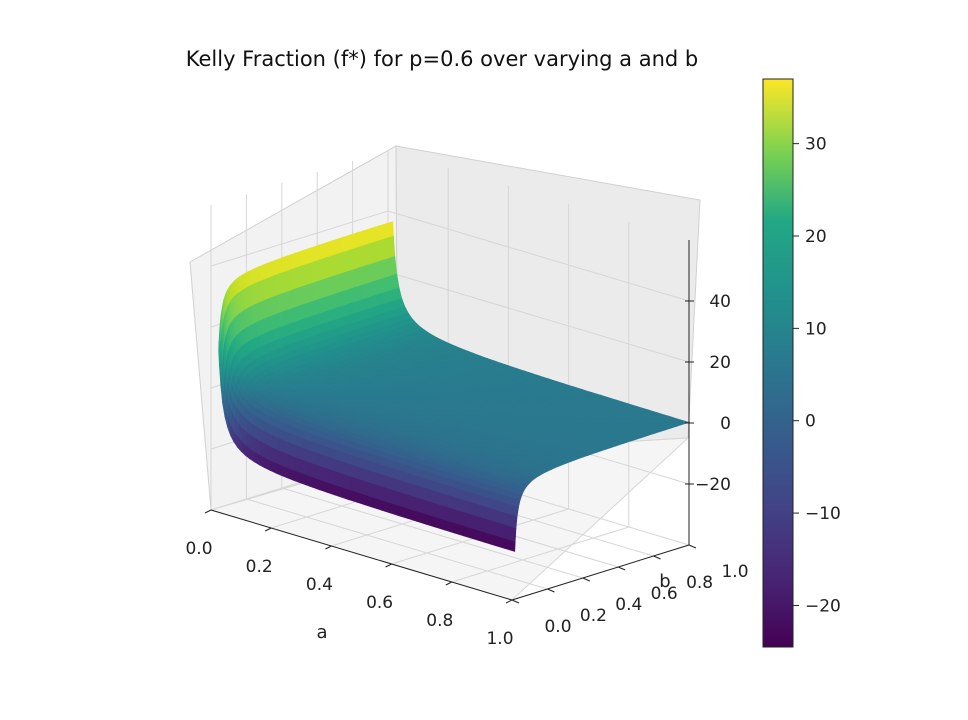  What do you see at coordinates (450, 256) in the screenshot?
I see `z-grid-line` at bounding box center [450, 256].